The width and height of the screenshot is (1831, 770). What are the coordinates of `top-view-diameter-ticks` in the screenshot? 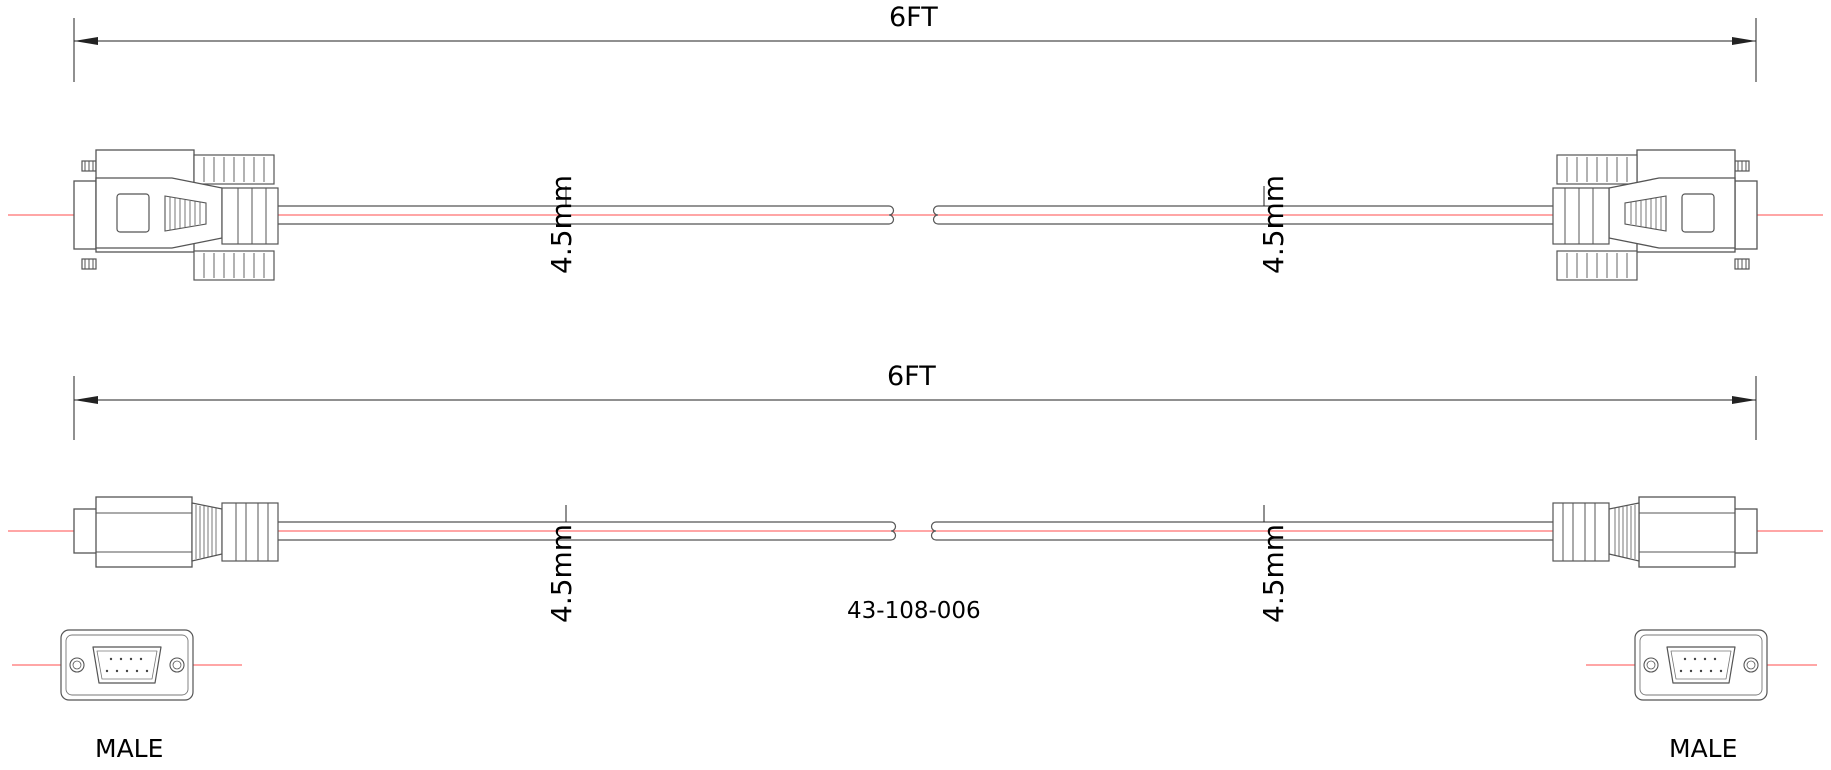 It's located at (915, 196).